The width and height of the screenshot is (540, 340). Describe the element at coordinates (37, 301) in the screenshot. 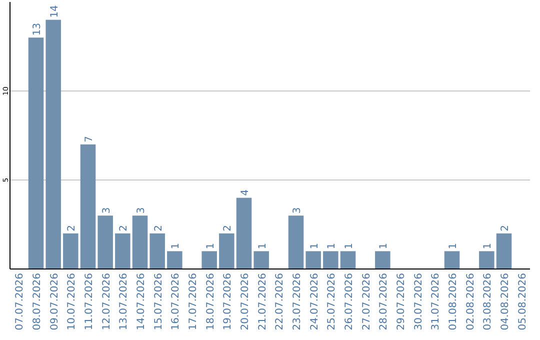

I see `x-tick-label: 08.07.2026` at that location.